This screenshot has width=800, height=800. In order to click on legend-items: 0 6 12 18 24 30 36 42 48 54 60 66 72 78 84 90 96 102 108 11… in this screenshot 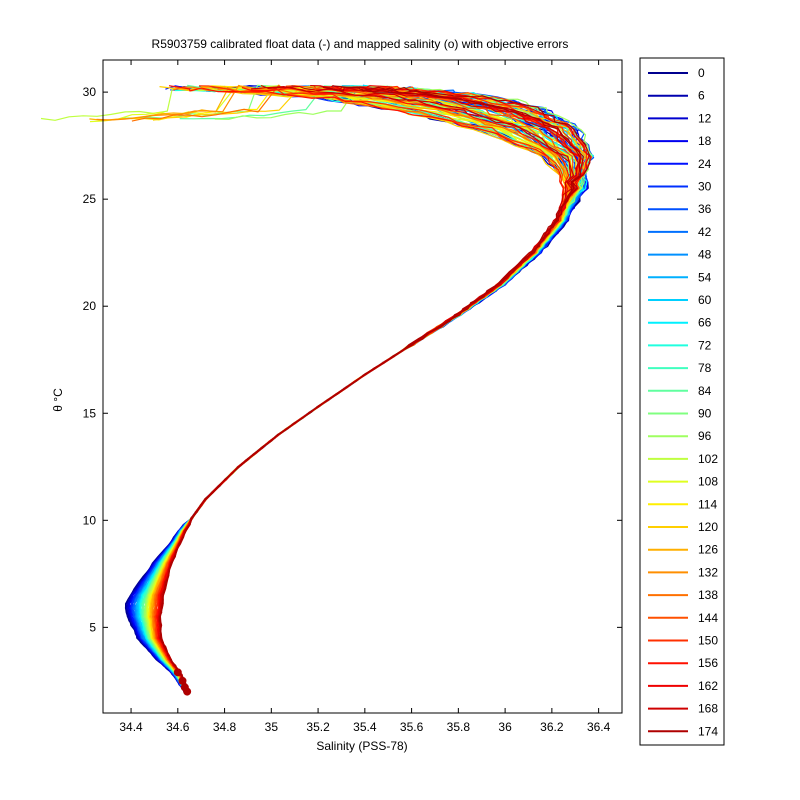, I will do `click(683, 402)`.